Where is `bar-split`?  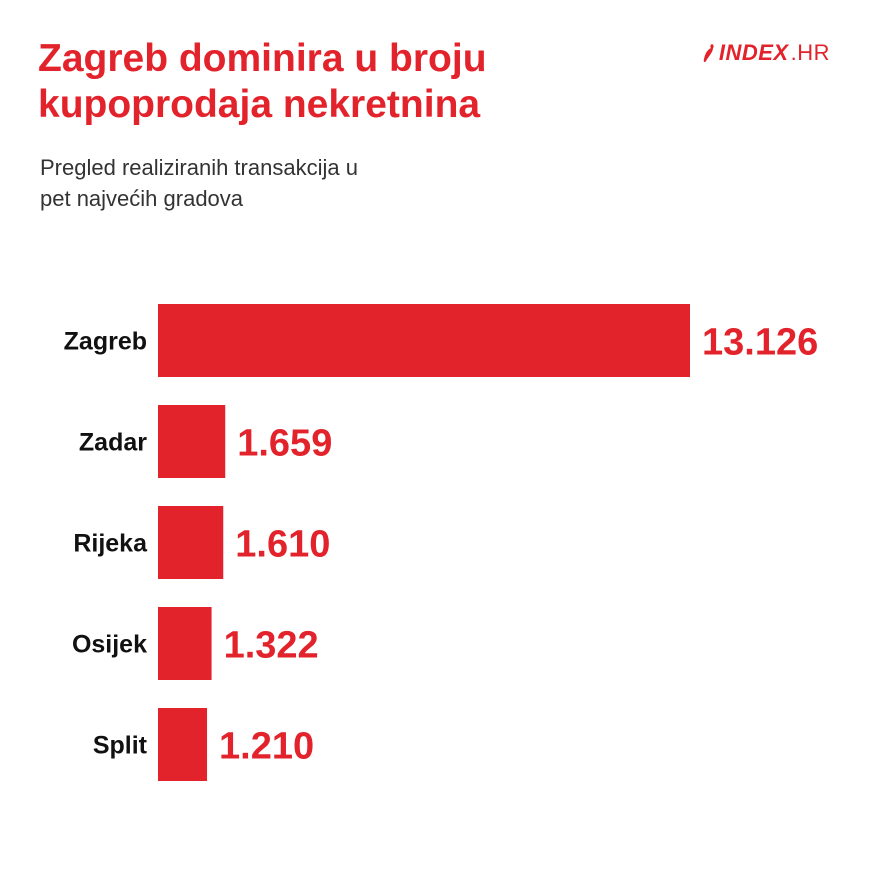
bar-split is located at coordinates (183, 744).